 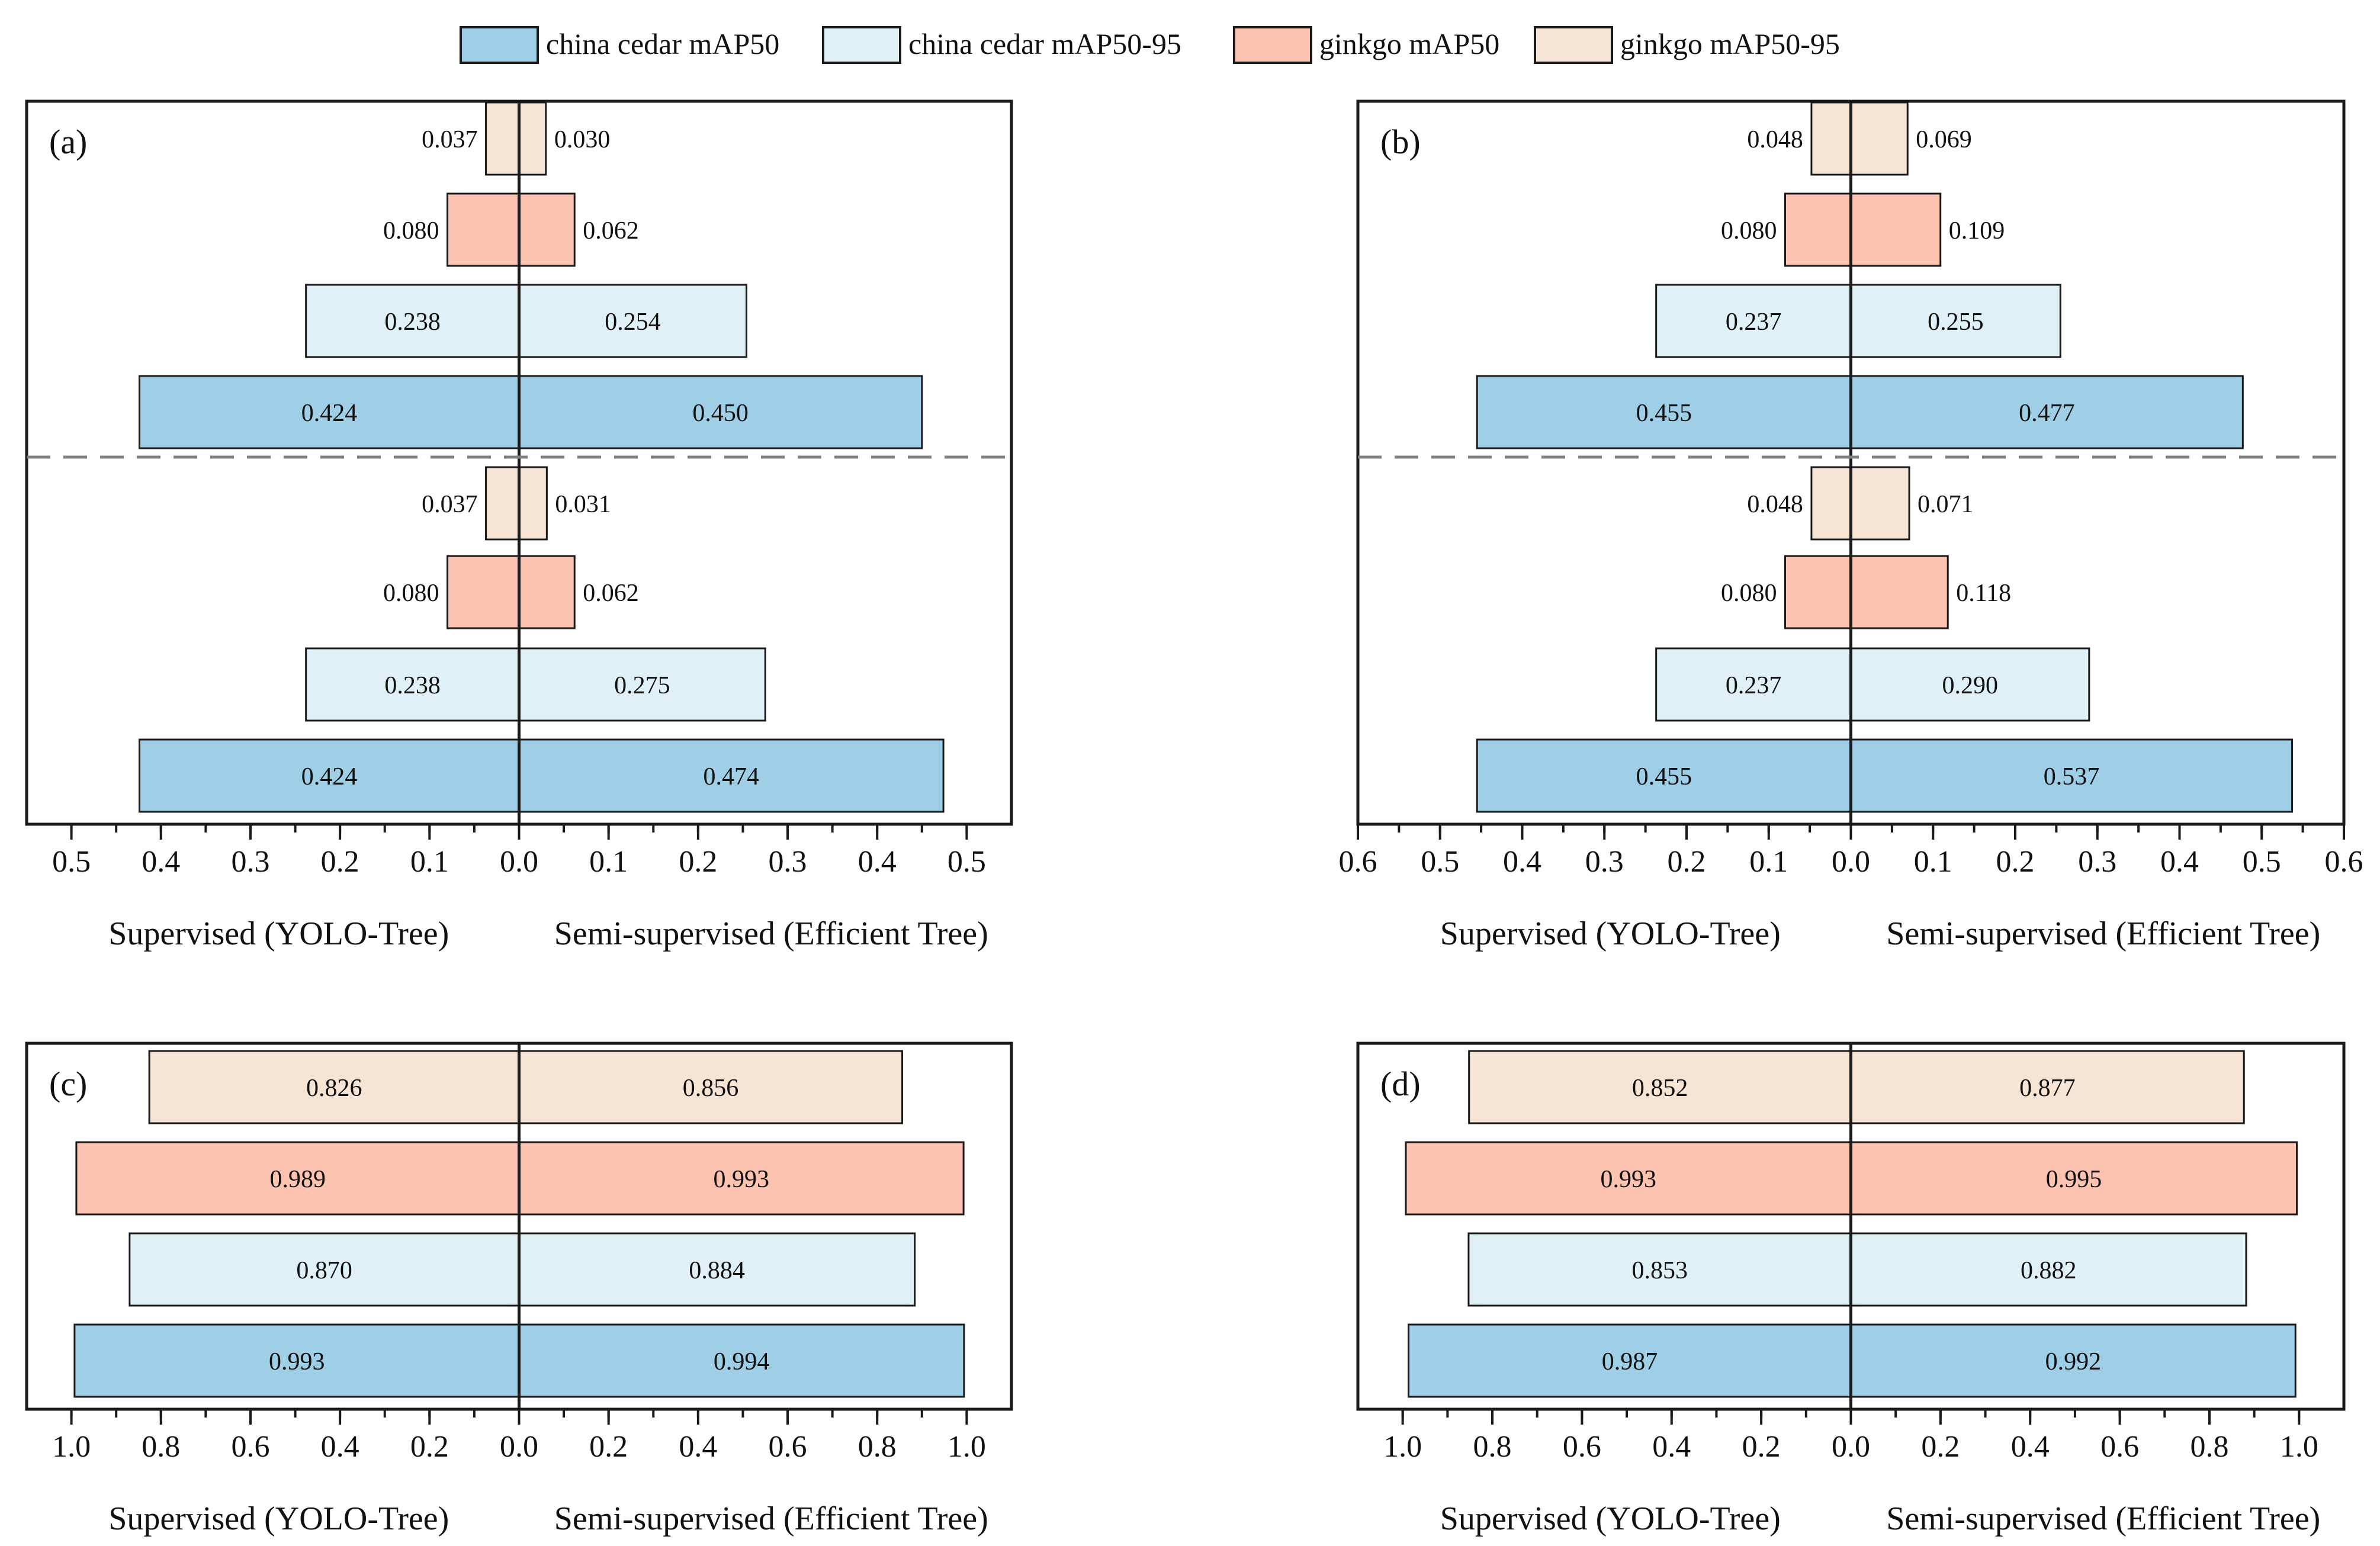 I want to click on data-label-semi-supervised: 0.882, so click(x=2049, y=1271).